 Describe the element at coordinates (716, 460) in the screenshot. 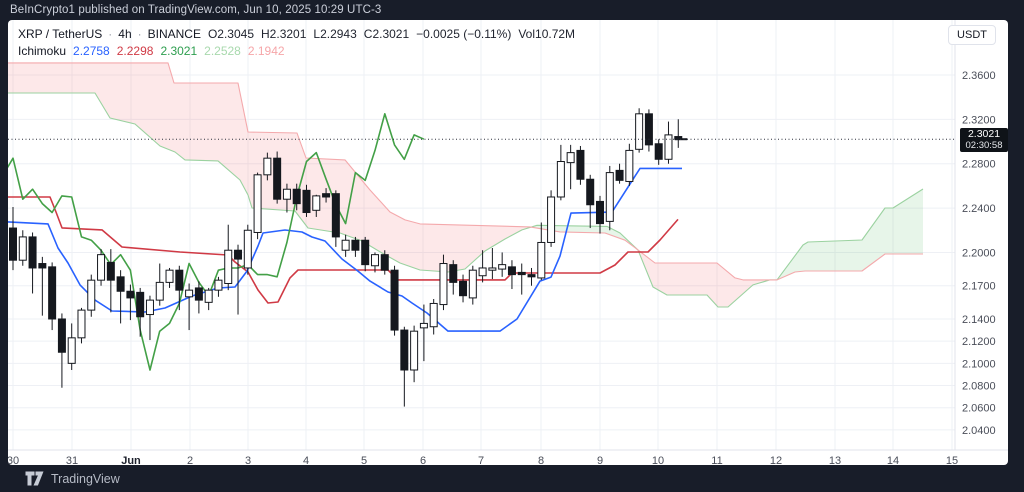

I see `time-axis-label: 11` at that location.